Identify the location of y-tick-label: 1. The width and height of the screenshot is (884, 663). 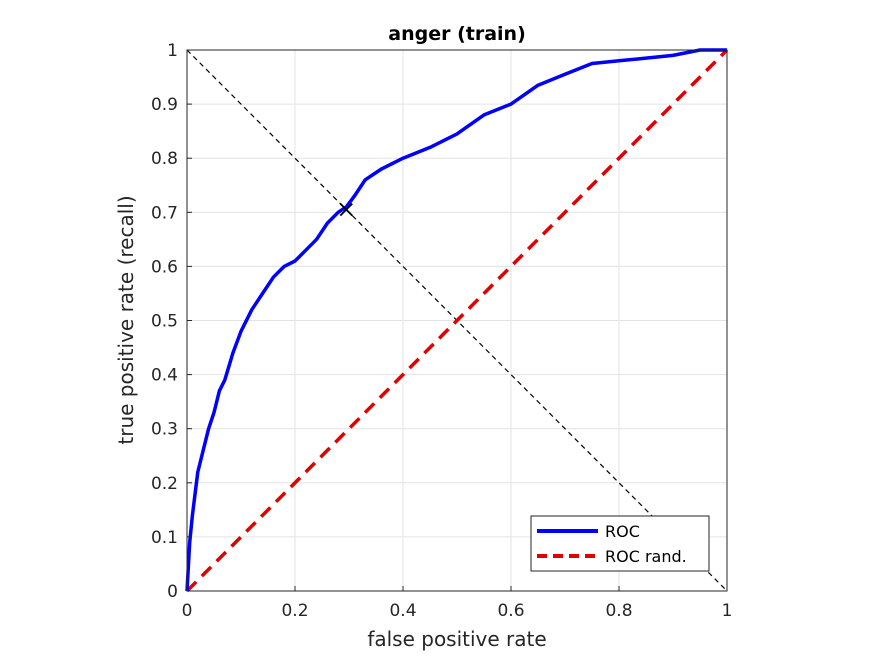
(172, 51).